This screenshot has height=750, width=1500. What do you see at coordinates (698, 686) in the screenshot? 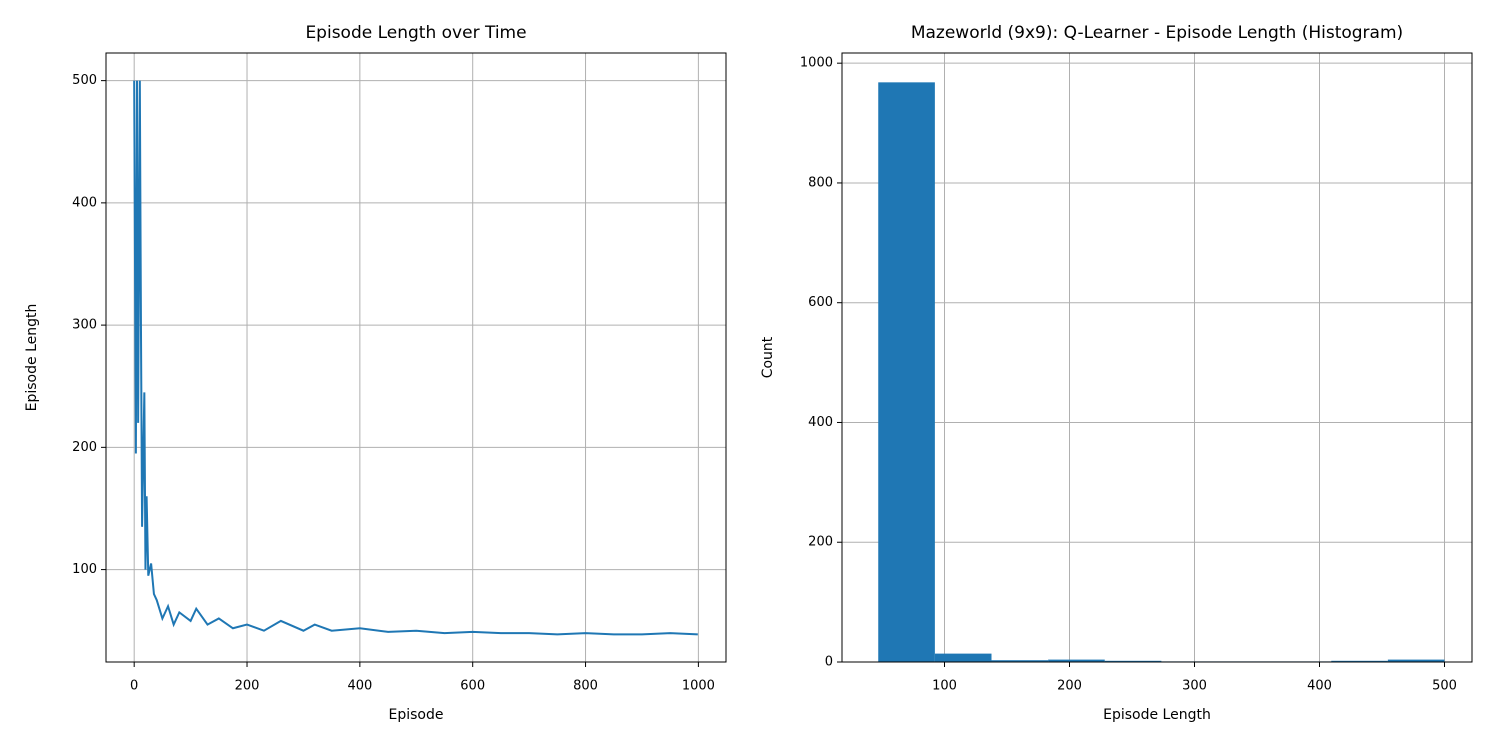
I see `x-tick-label: 1000` at bounding box center [698, 686].